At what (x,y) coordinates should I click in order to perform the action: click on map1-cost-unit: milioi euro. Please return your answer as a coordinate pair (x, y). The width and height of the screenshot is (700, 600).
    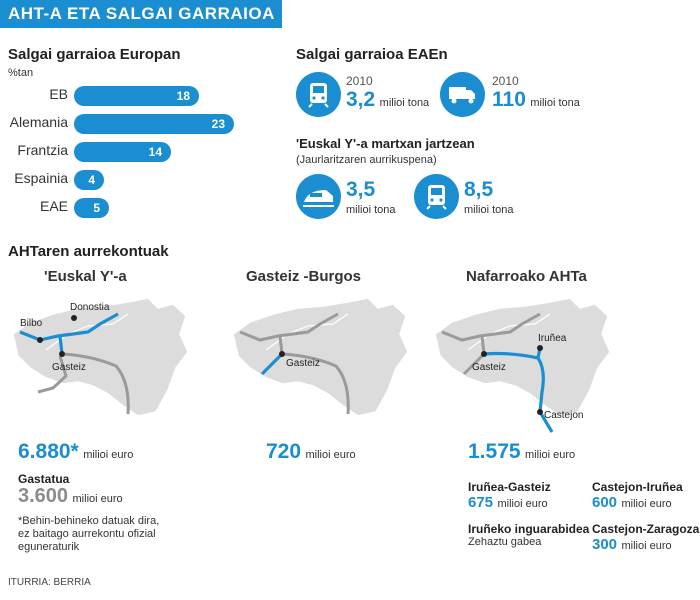
    Looking at the image, I should click on (108, 455).